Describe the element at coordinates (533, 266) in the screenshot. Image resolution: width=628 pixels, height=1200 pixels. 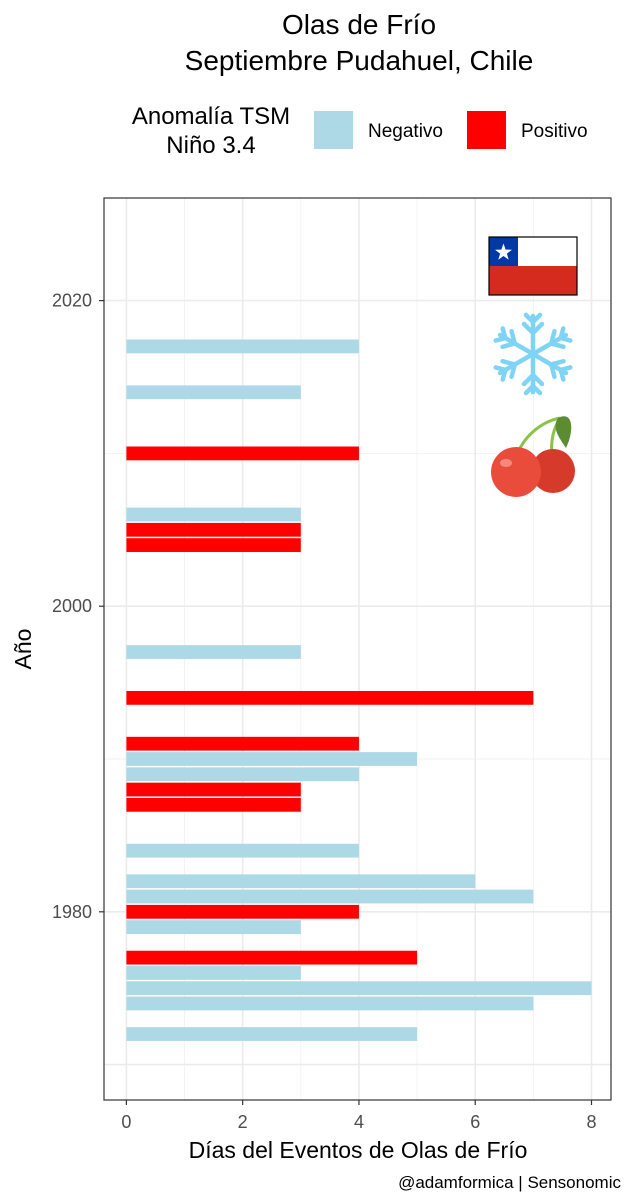
I see `chile-flag-icon` at that location.